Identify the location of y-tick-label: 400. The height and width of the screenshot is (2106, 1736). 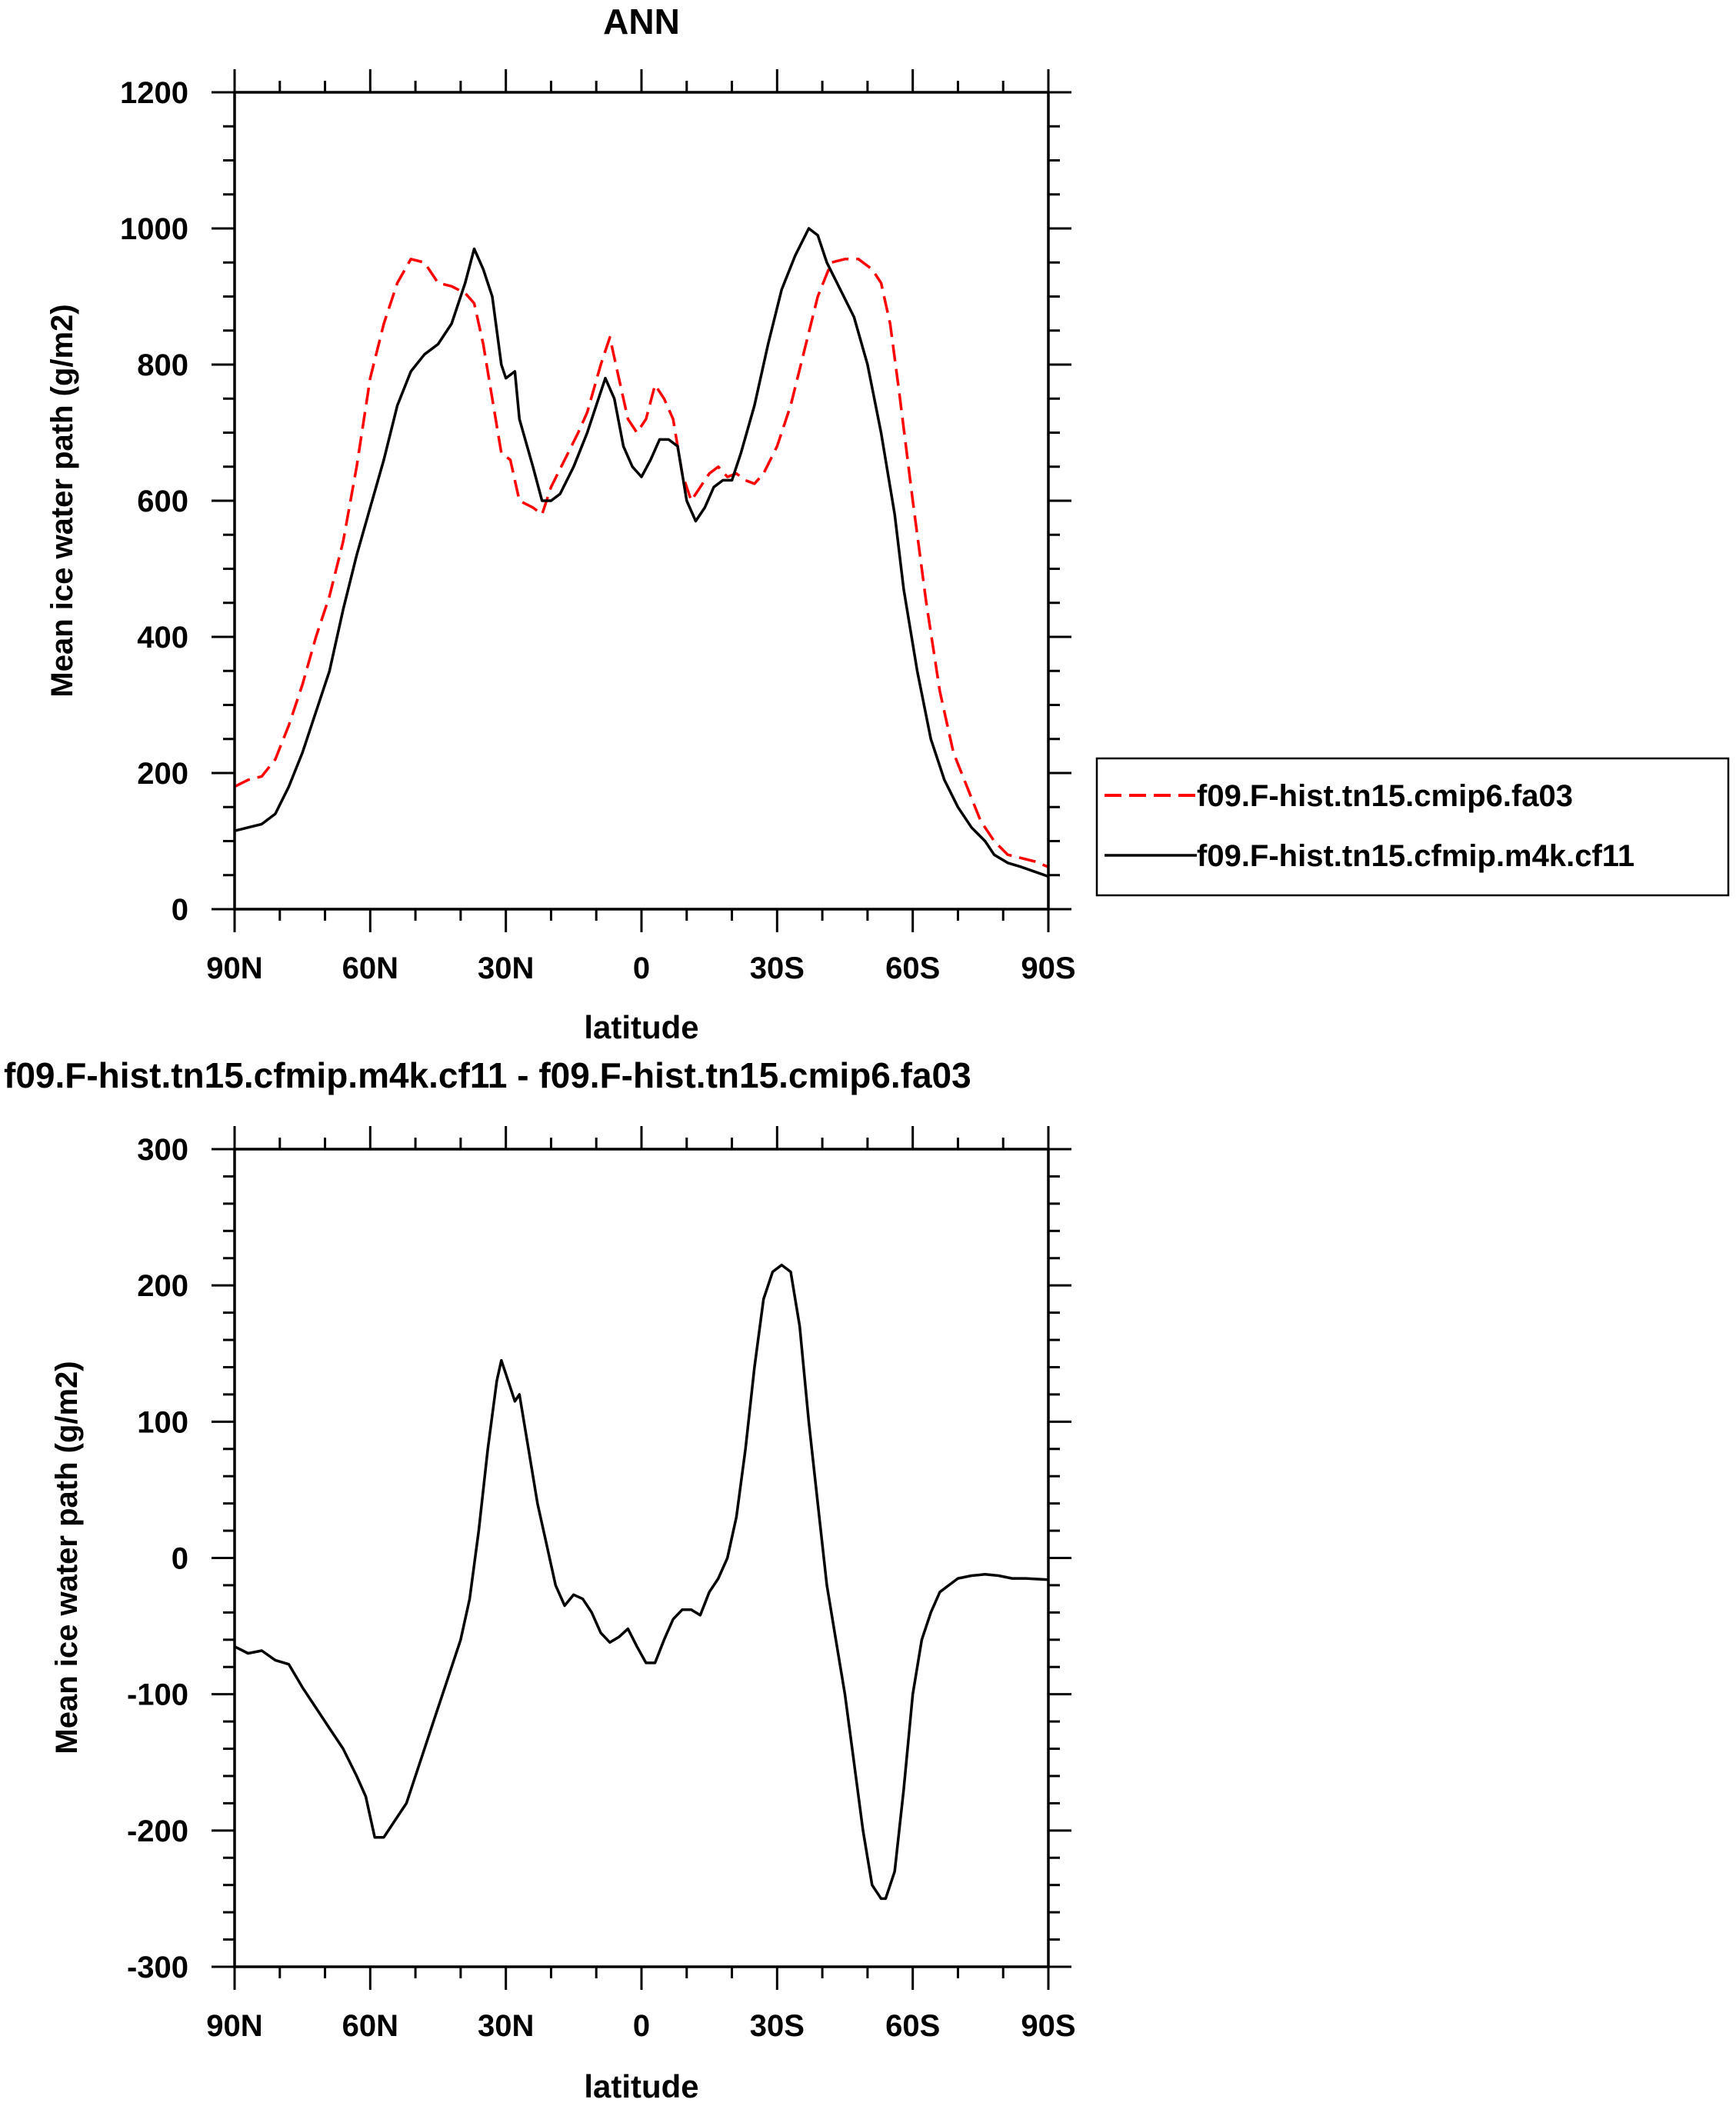
(162, 638).